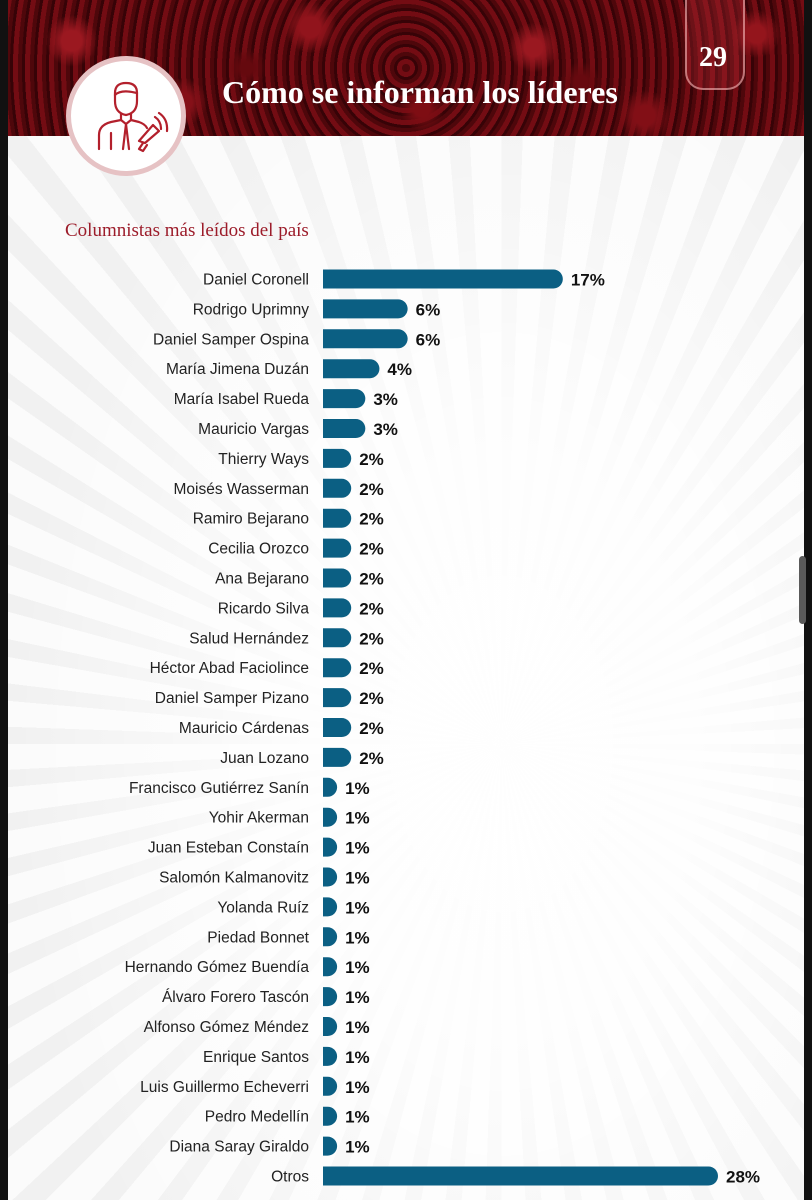 The image size is (812, 1200). What do you see at coordinates (231, 339) in the screenshot?
I see `category-label: Daniel Samper Ospina` at bounding box center [231, 339].